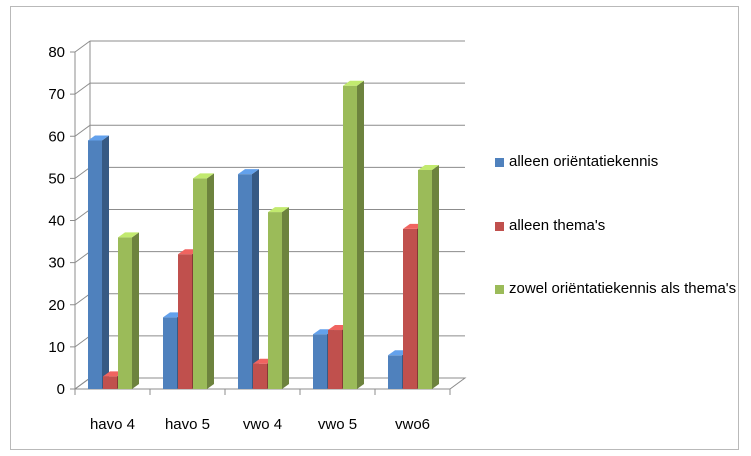  Describe the element at coordinates (623, 288) in the screenshot. I see `legend-label-3: zowel oriëntatiekennis als thema's` at that location.